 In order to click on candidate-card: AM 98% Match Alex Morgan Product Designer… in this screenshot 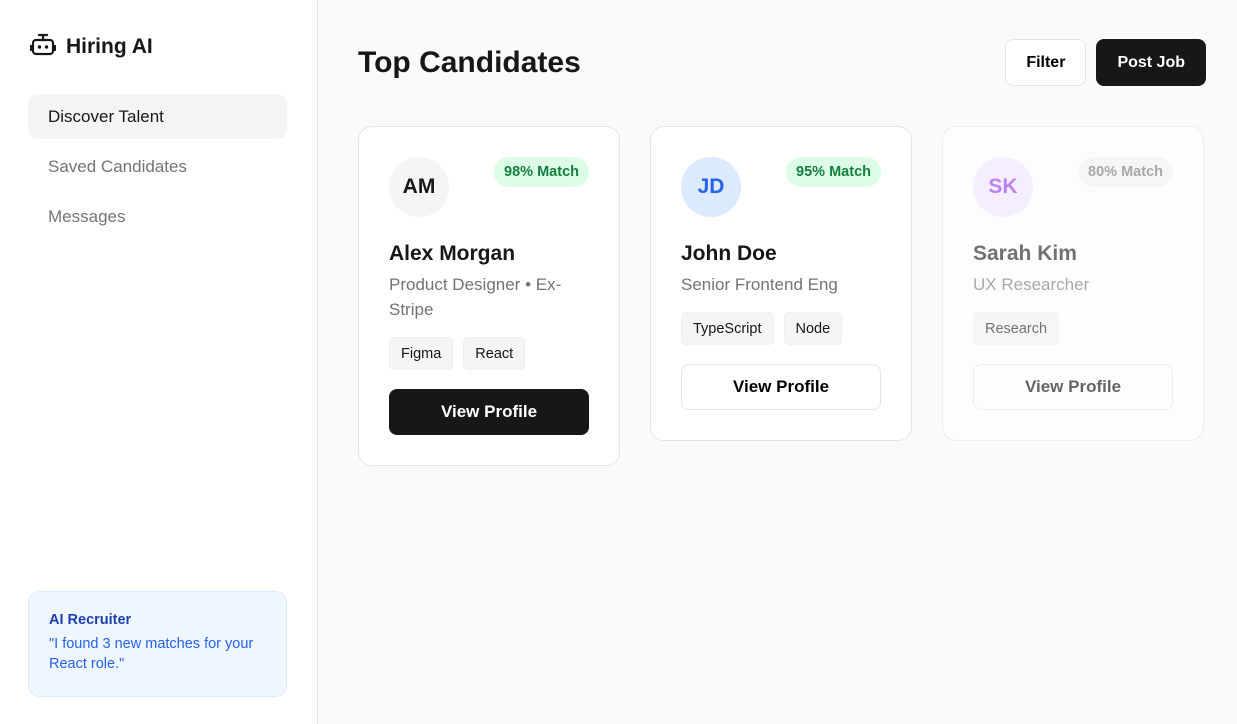, I will do `click(489, 296)`.